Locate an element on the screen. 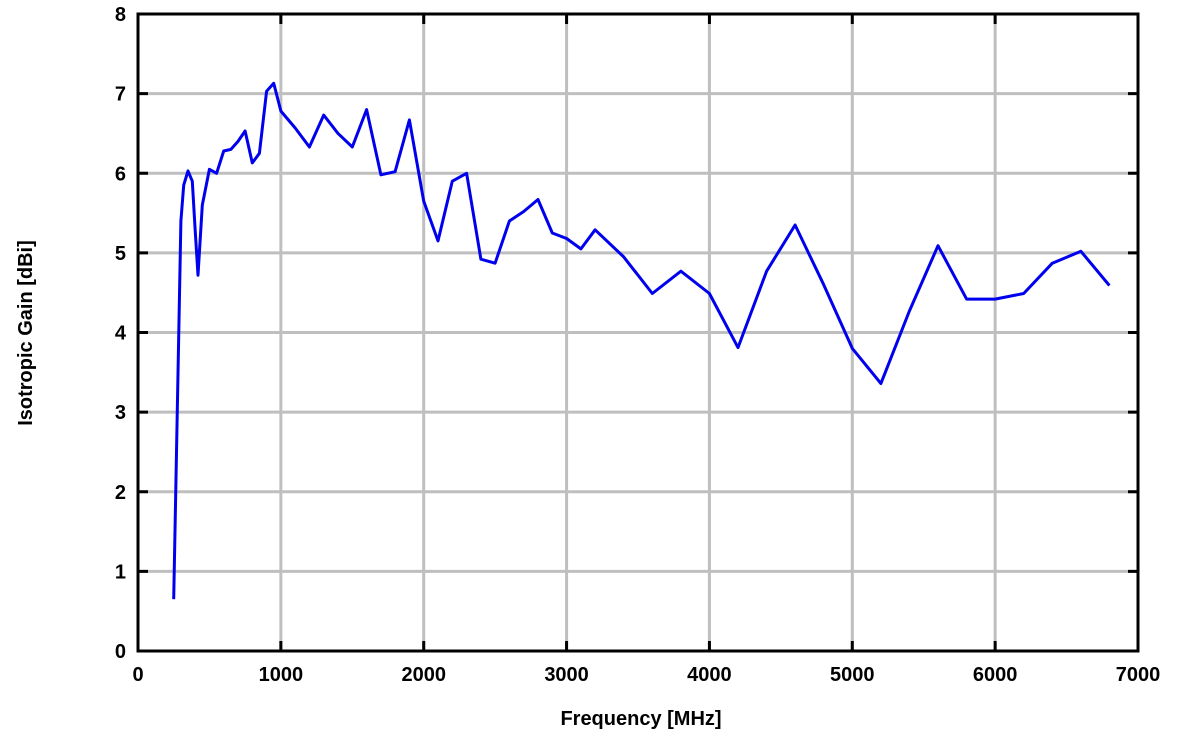 The height and width of the screenshot is (736, 1189). x-tick-label: 6000 is located at coordinates (995, 675).